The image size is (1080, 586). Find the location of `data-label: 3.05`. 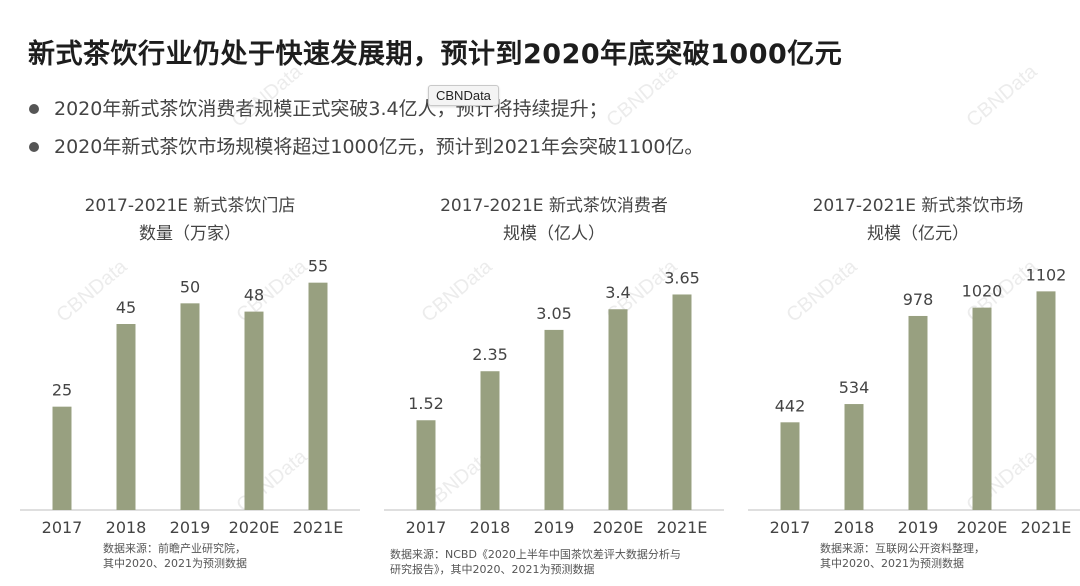

data-label: 3.05 is located at coordinates (554, 313).